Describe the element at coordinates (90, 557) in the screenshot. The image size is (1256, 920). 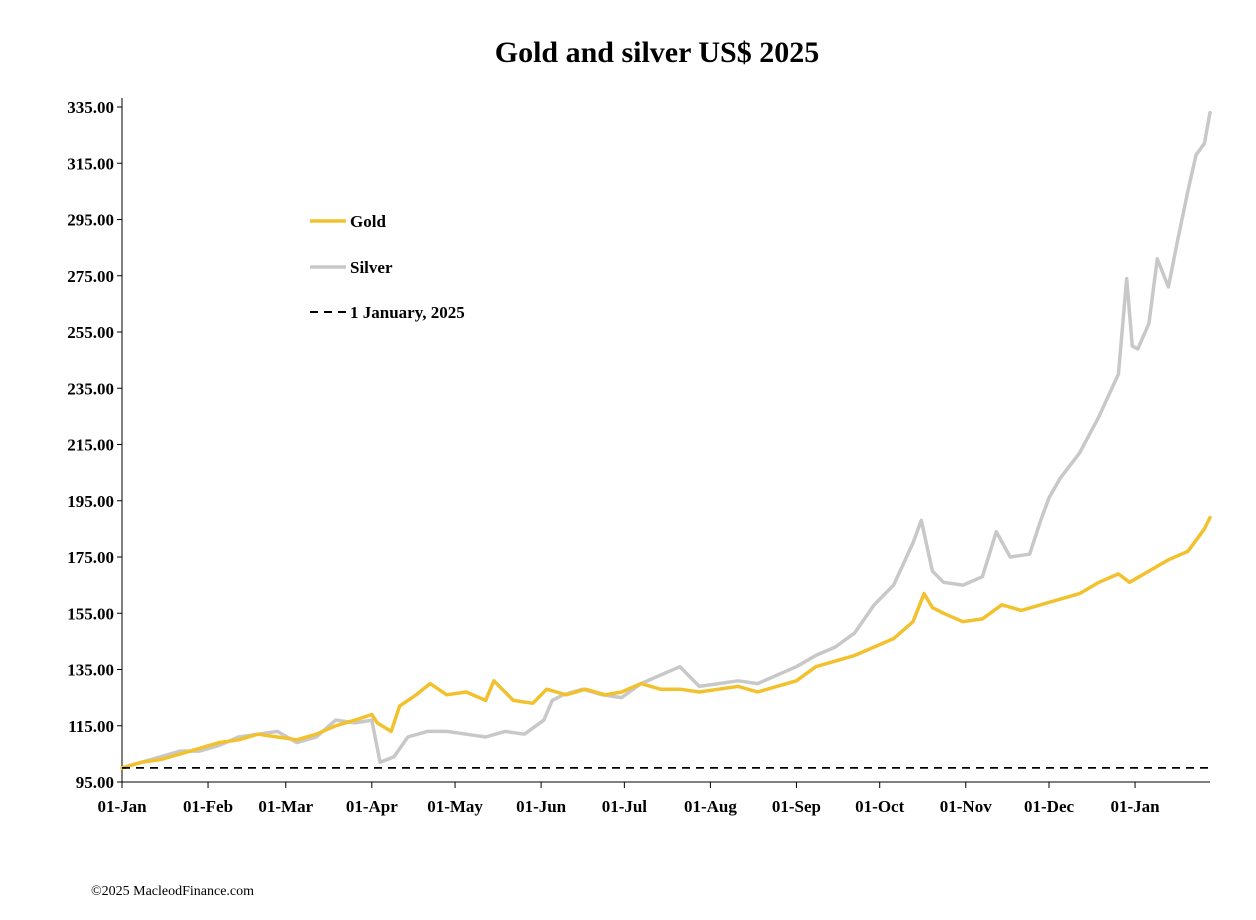
I see `y-tick-label: 175.00` at that location.